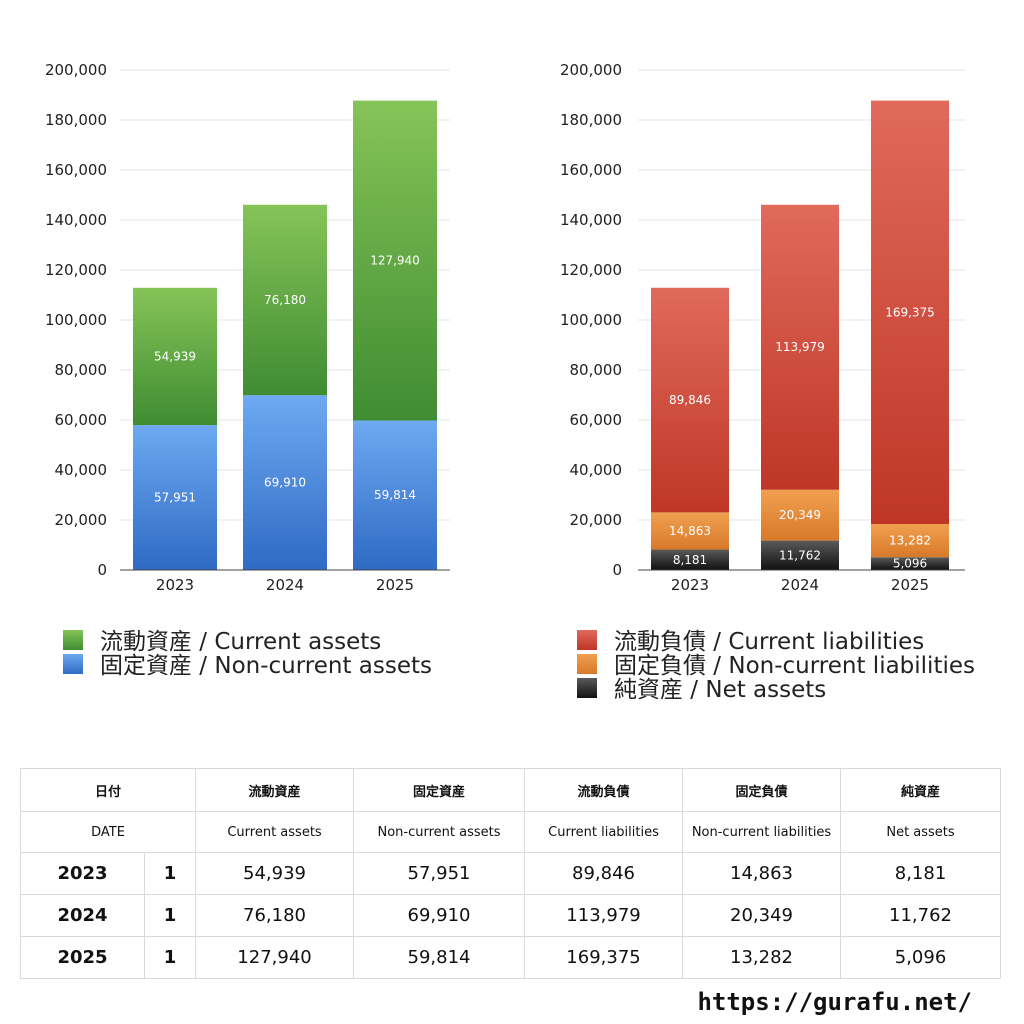  Describe the element at coordinates (762, 957) in the screenshot. I see `cell-noncurrent-liabilities: 13,282` at that location.